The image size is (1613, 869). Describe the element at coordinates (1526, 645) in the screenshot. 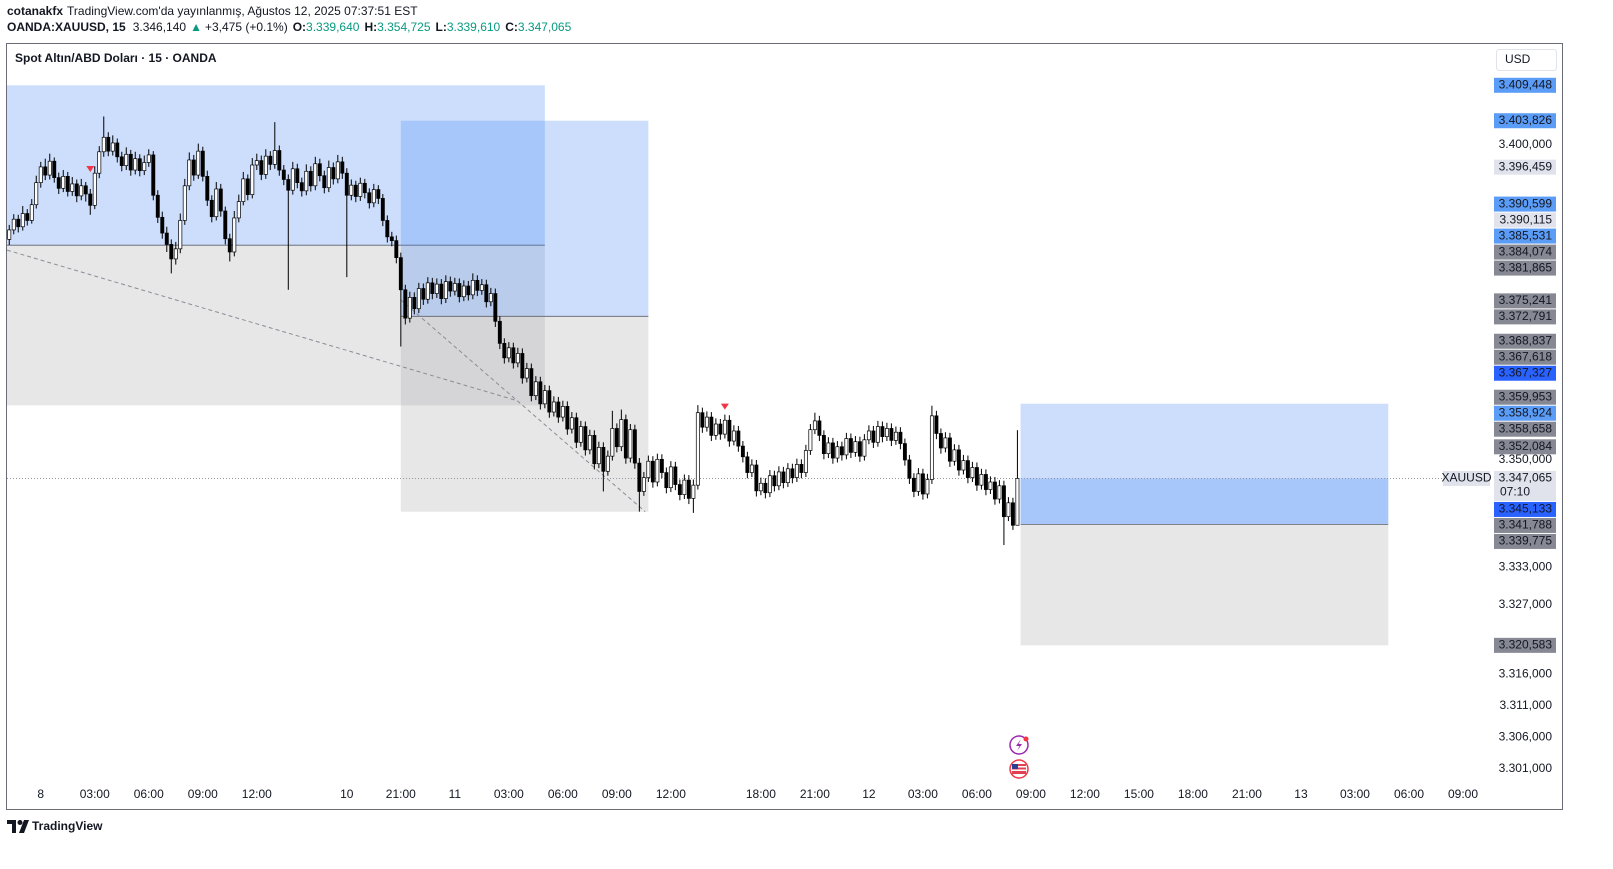

I see `price-label: 3.320,583` at that location.